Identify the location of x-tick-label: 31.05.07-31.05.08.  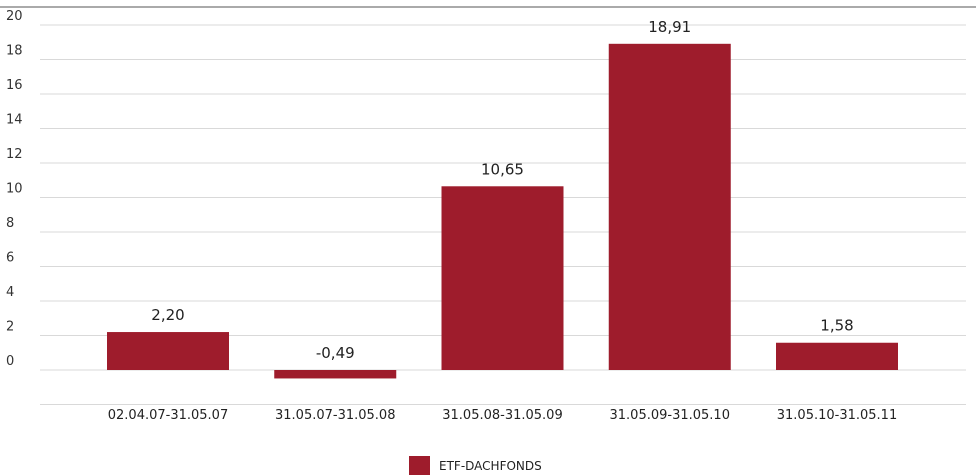
(335, 415).